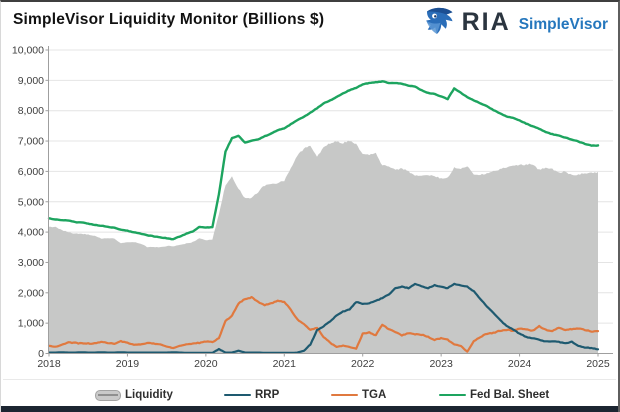  I want to click on ria-eagle-icon, so click(440, 22).